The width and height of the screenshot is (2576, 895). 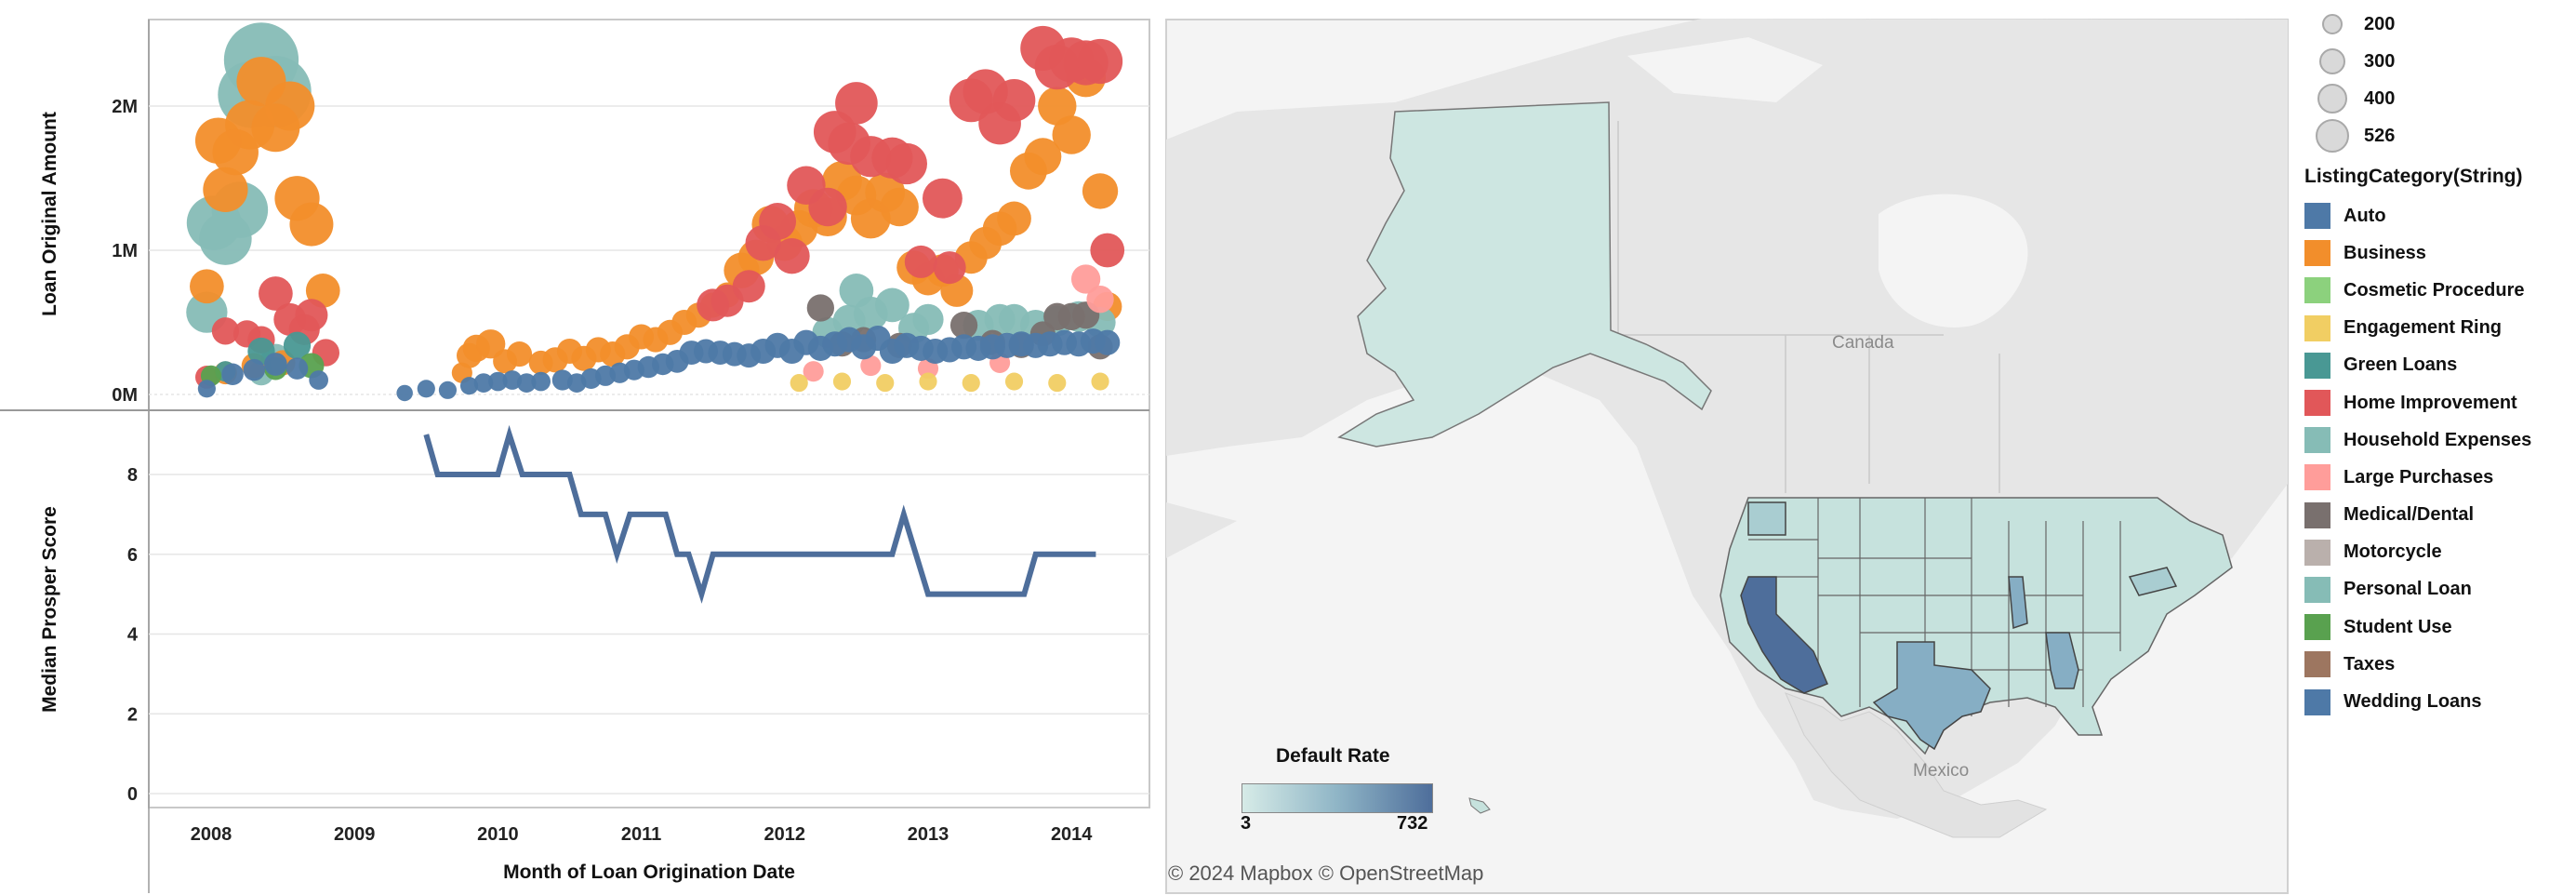 I want to click on scatter-y-tick: 2M, so click(x=125, y=107).